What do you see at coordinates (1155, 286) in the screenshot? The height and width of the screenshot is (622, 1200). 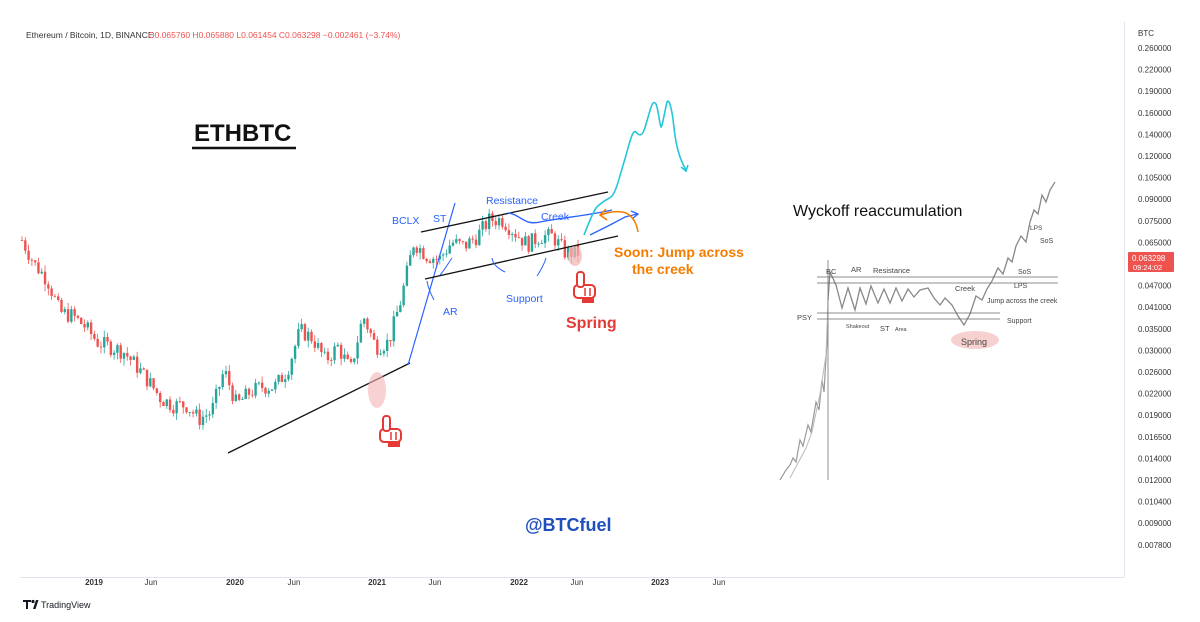 I see `price-tick-label: 0.047000` at bounding box center [1155, 286].